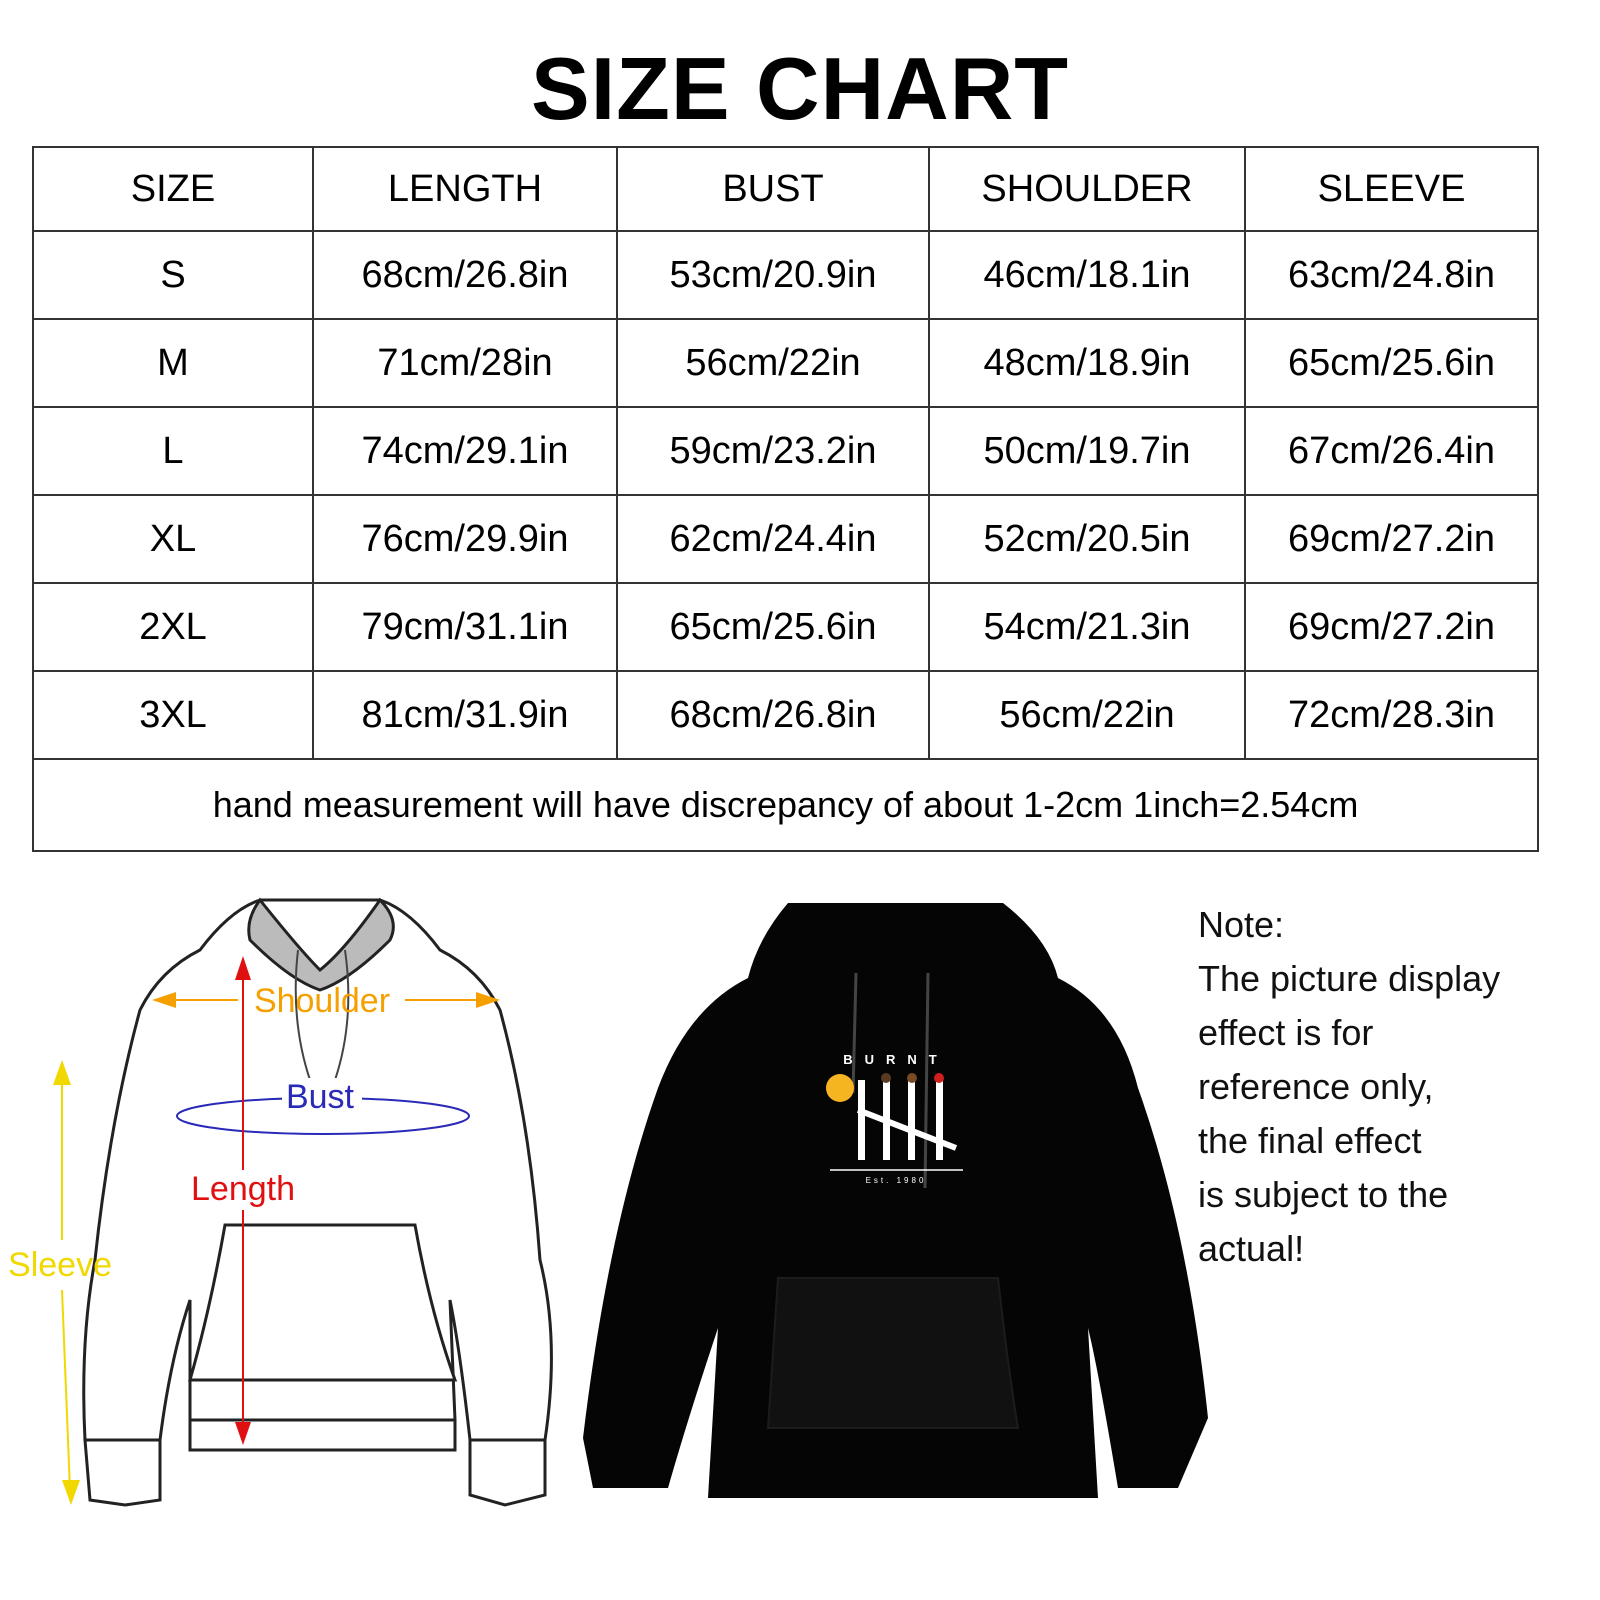 The image size is (1600, 1600). I want to click on burnt-print: BURNT Est. 1980, so click(894, 1118).